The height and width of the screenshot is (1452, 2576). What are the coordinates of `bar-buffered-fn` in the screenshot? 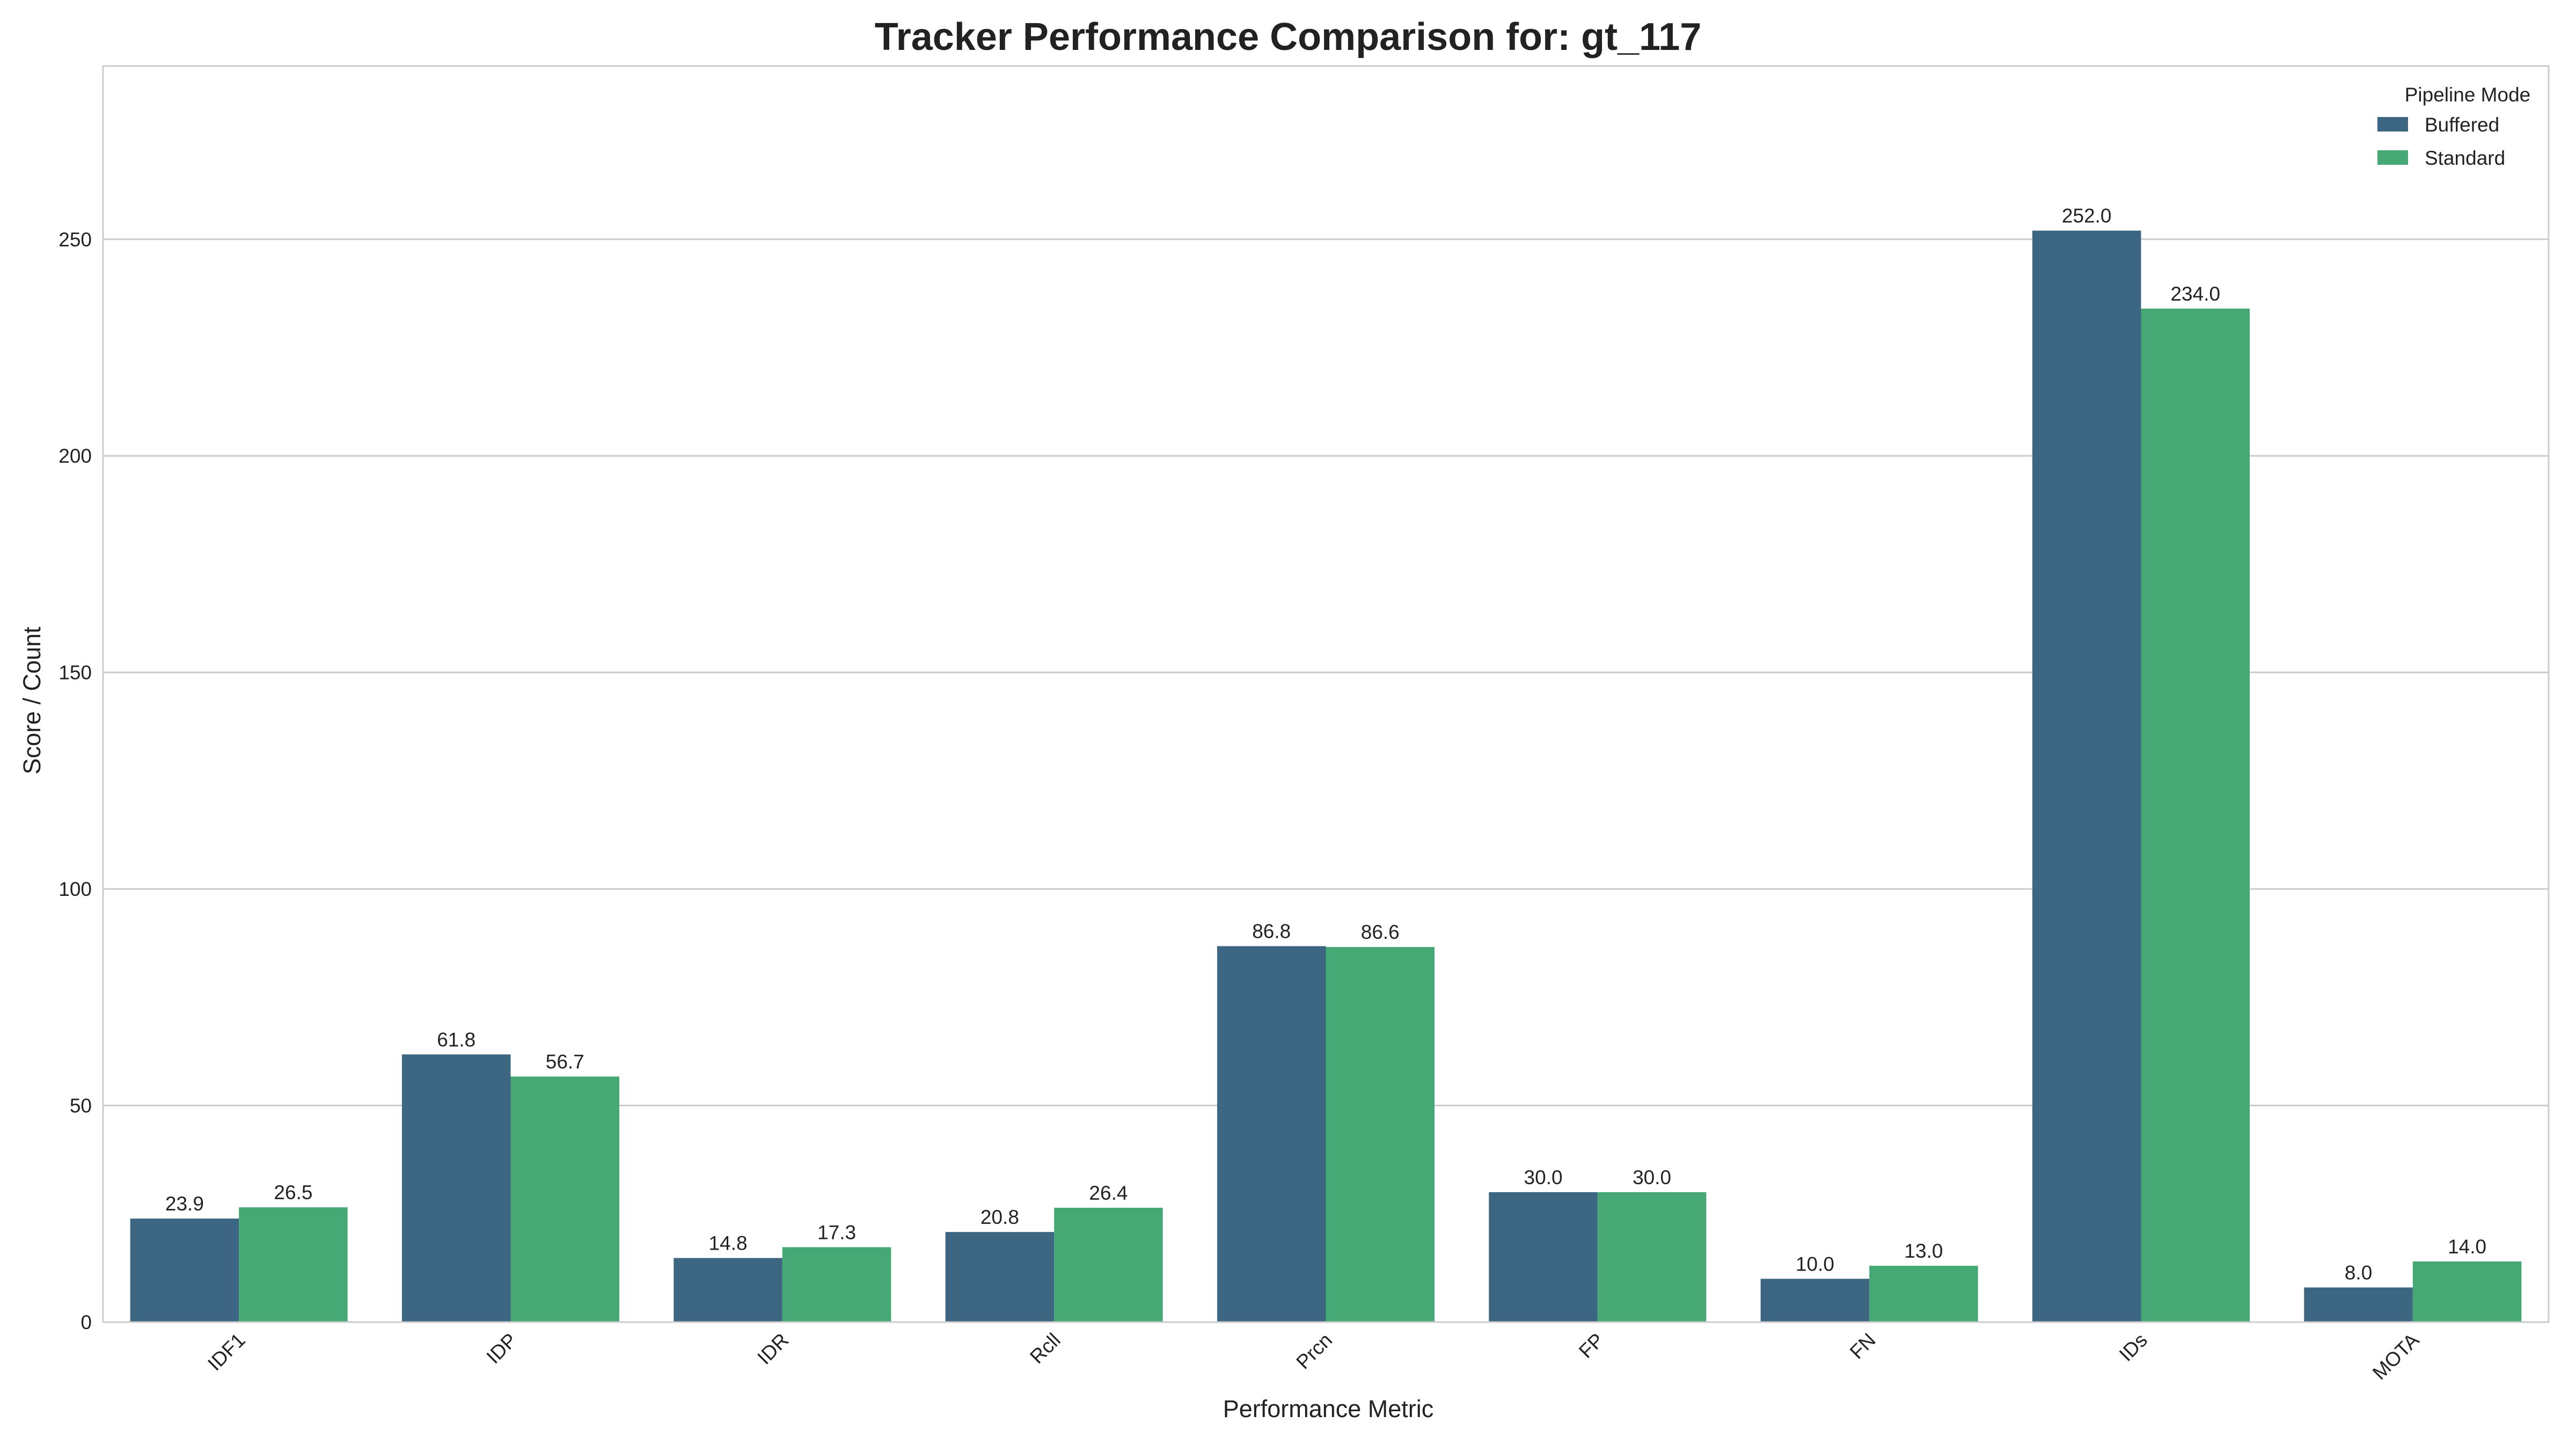 It's located at (1815, 1300).